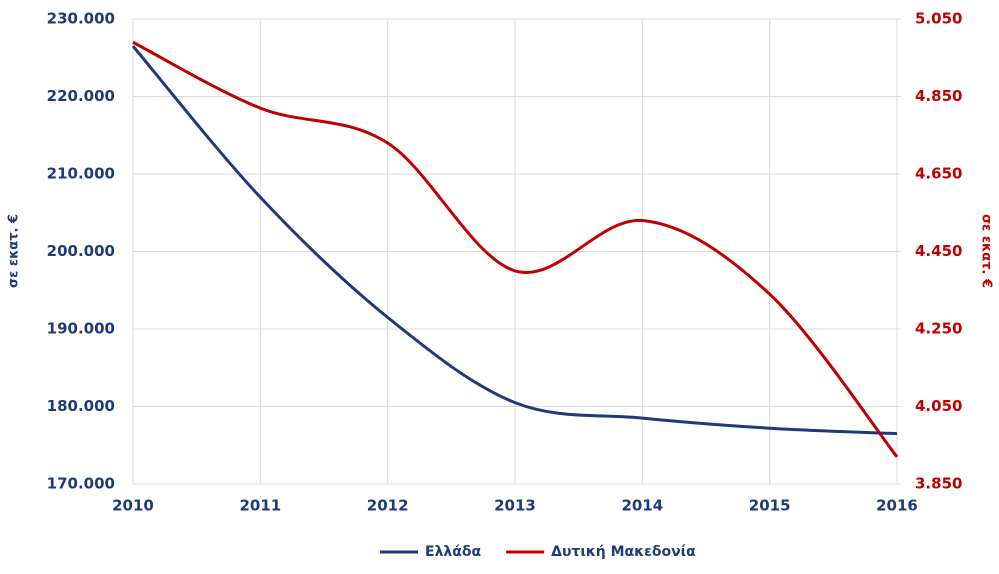 The height and width of the screenshot is (574, 999). What do you see at coordinates (938, 251) in the screenshot?
I see `y2-tick-label: 4.450` at bounding box center [938, 251].